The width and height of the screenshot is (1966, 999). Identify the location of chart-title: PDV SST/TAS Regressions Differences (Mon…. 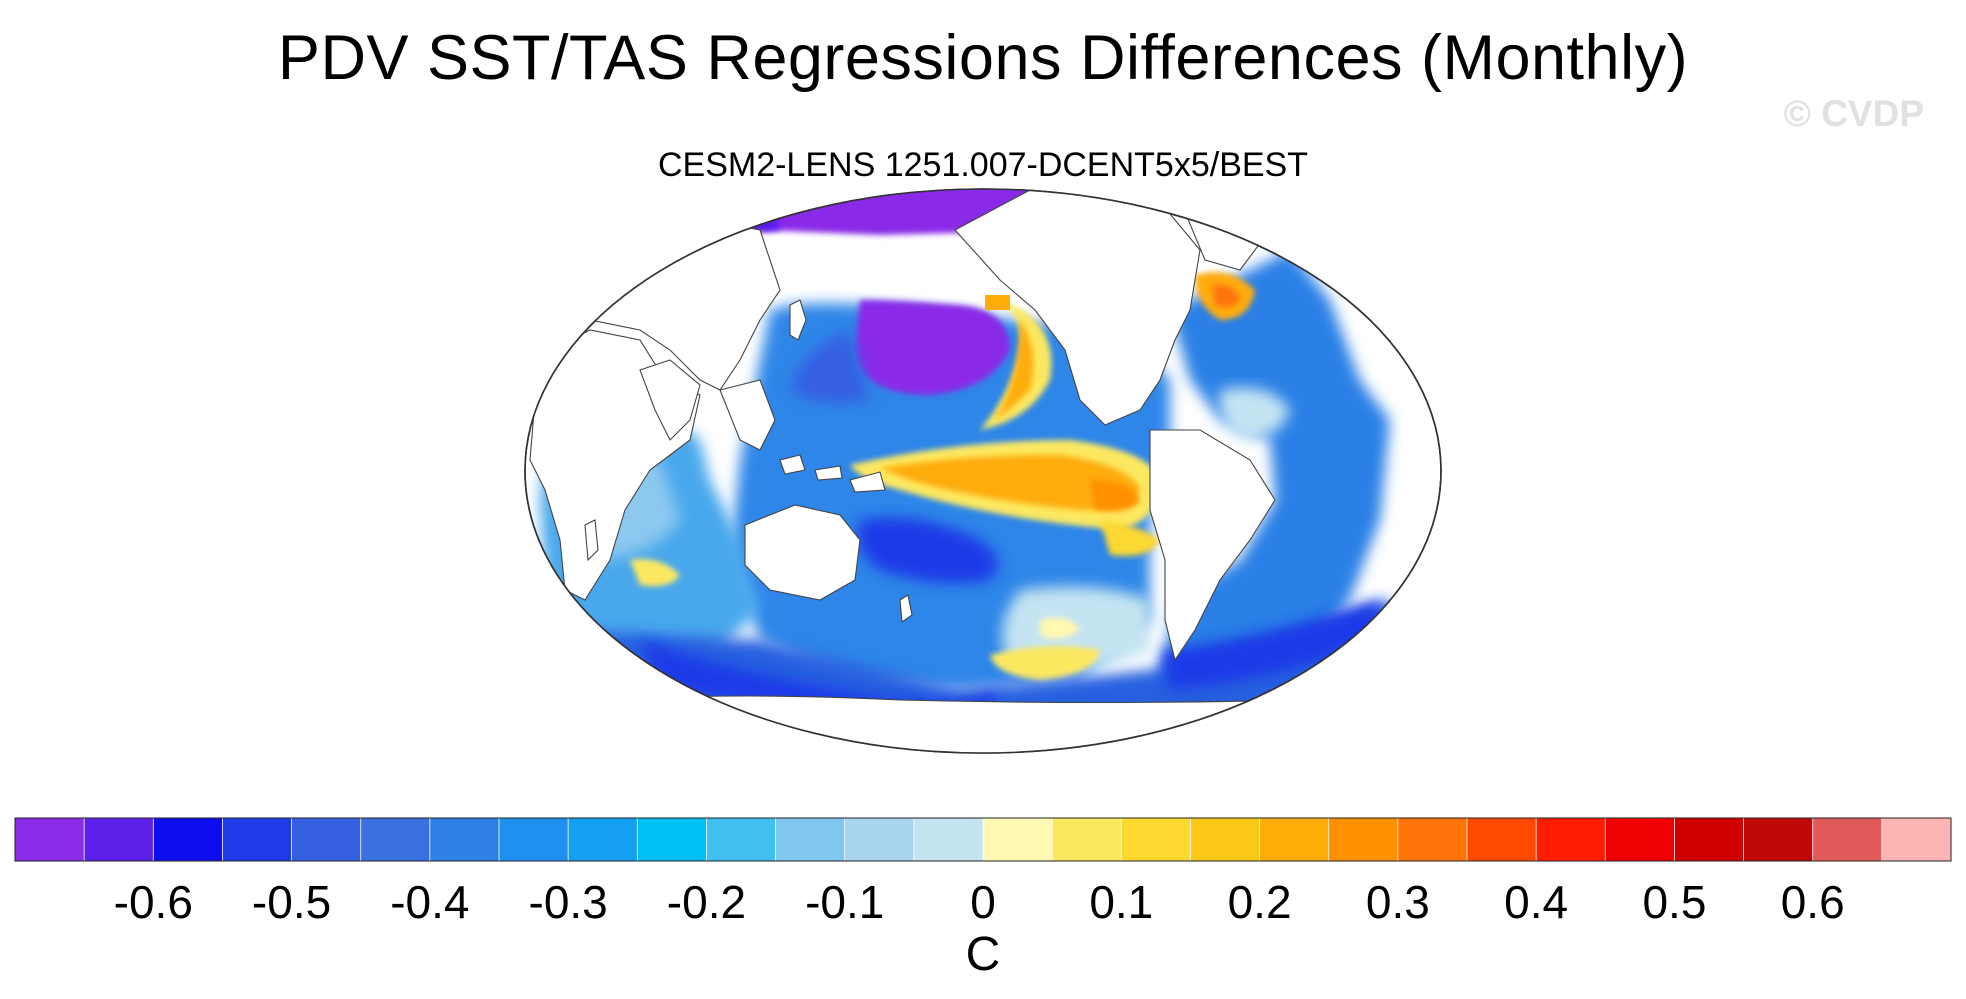
(983, 58).